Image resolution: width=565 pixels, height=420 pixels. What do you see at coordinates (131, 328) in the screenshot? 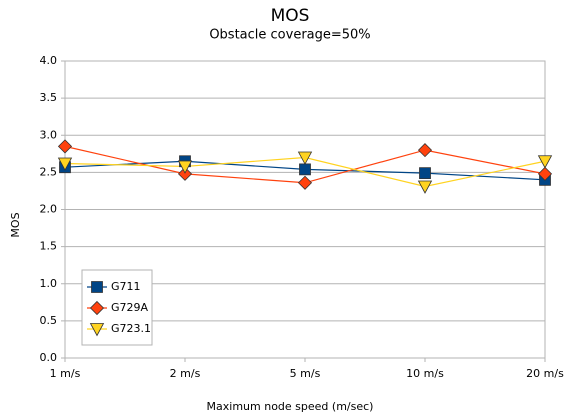
I see `legend-label: G723.1` at bounding box center [131, 328].